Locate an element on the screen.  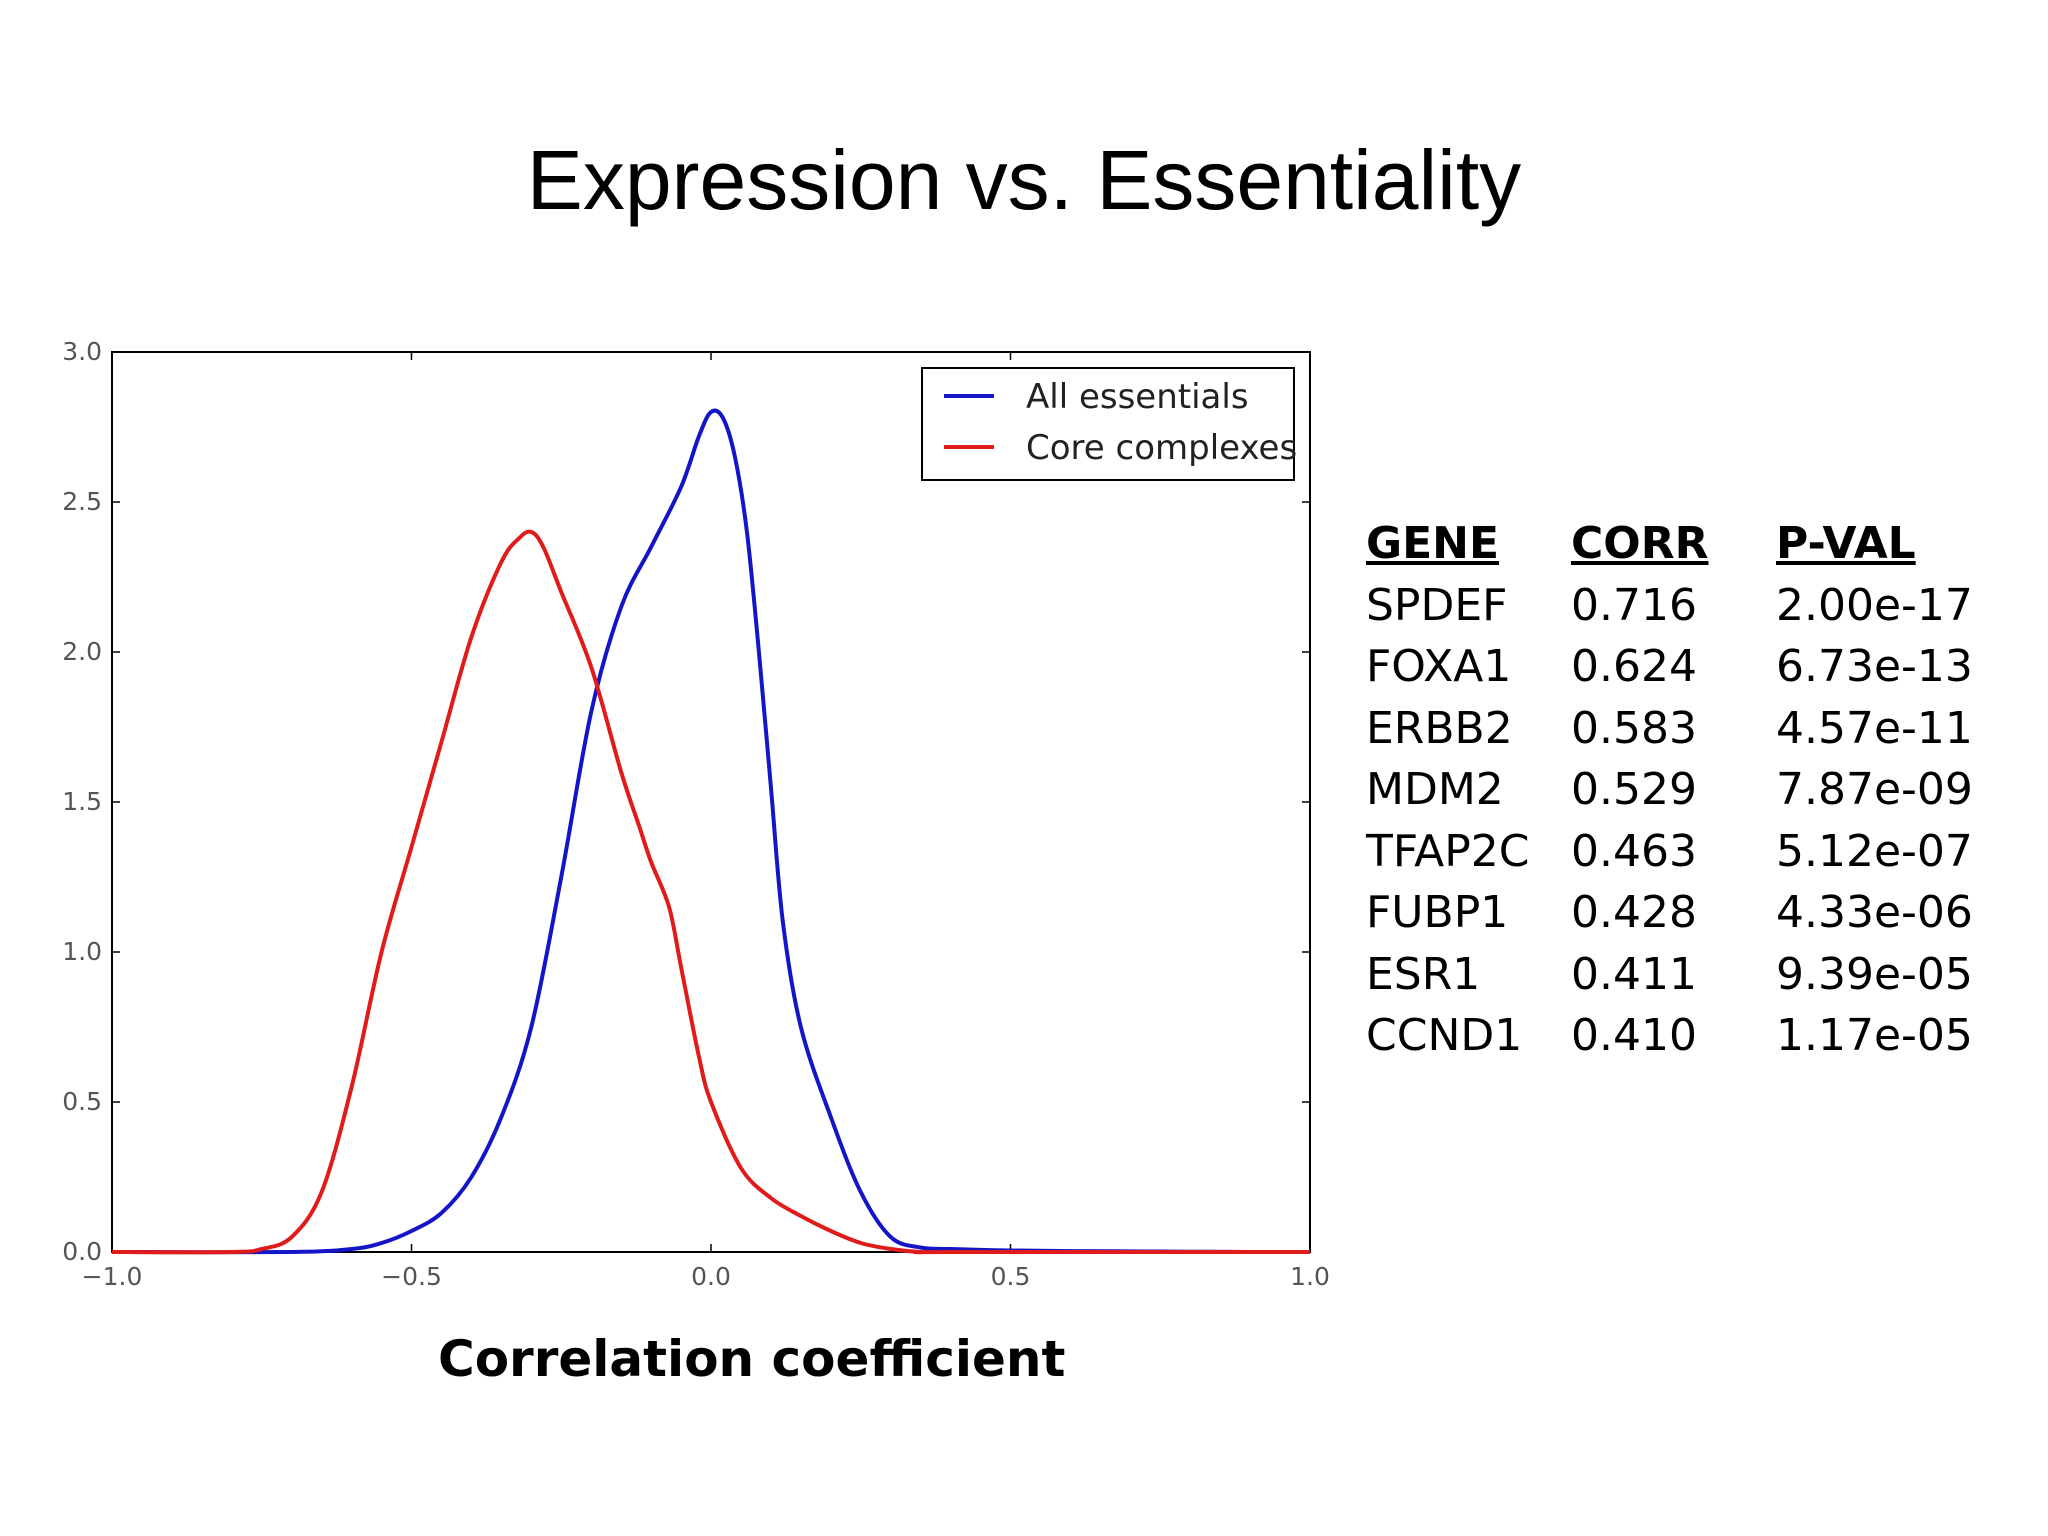
y-tick-label: 2.5 is located at coordinates (82, 501).